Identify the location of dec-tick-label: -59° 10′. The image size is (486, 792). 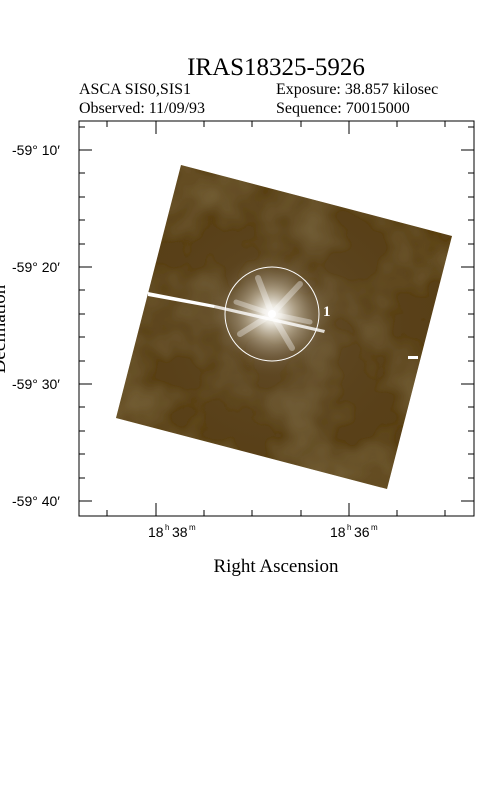
(36, 150).